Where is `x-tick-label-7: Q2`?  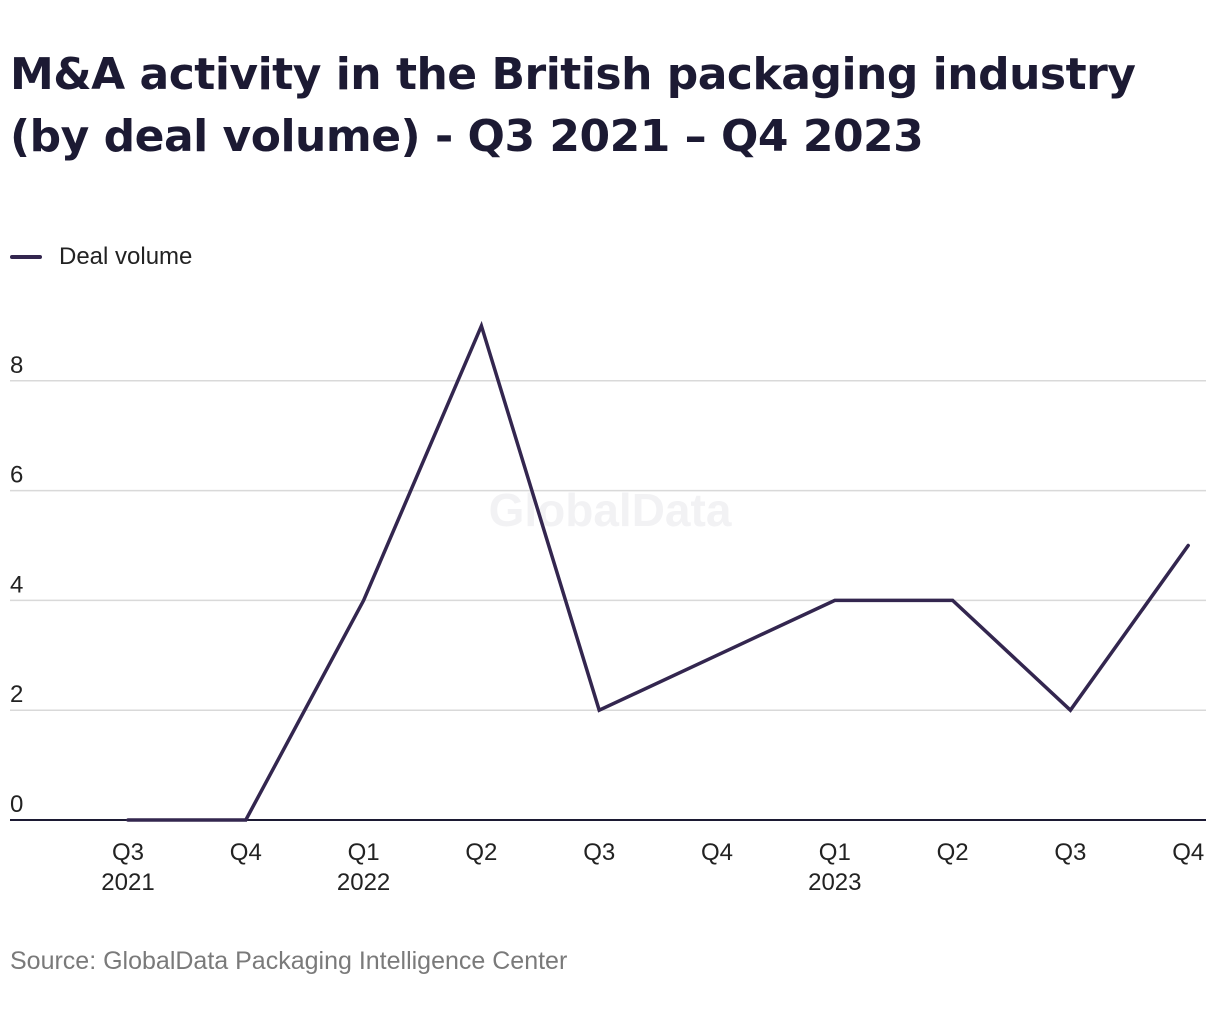
x-tick-label-7: Q2 is located at coordinates (953, 852).